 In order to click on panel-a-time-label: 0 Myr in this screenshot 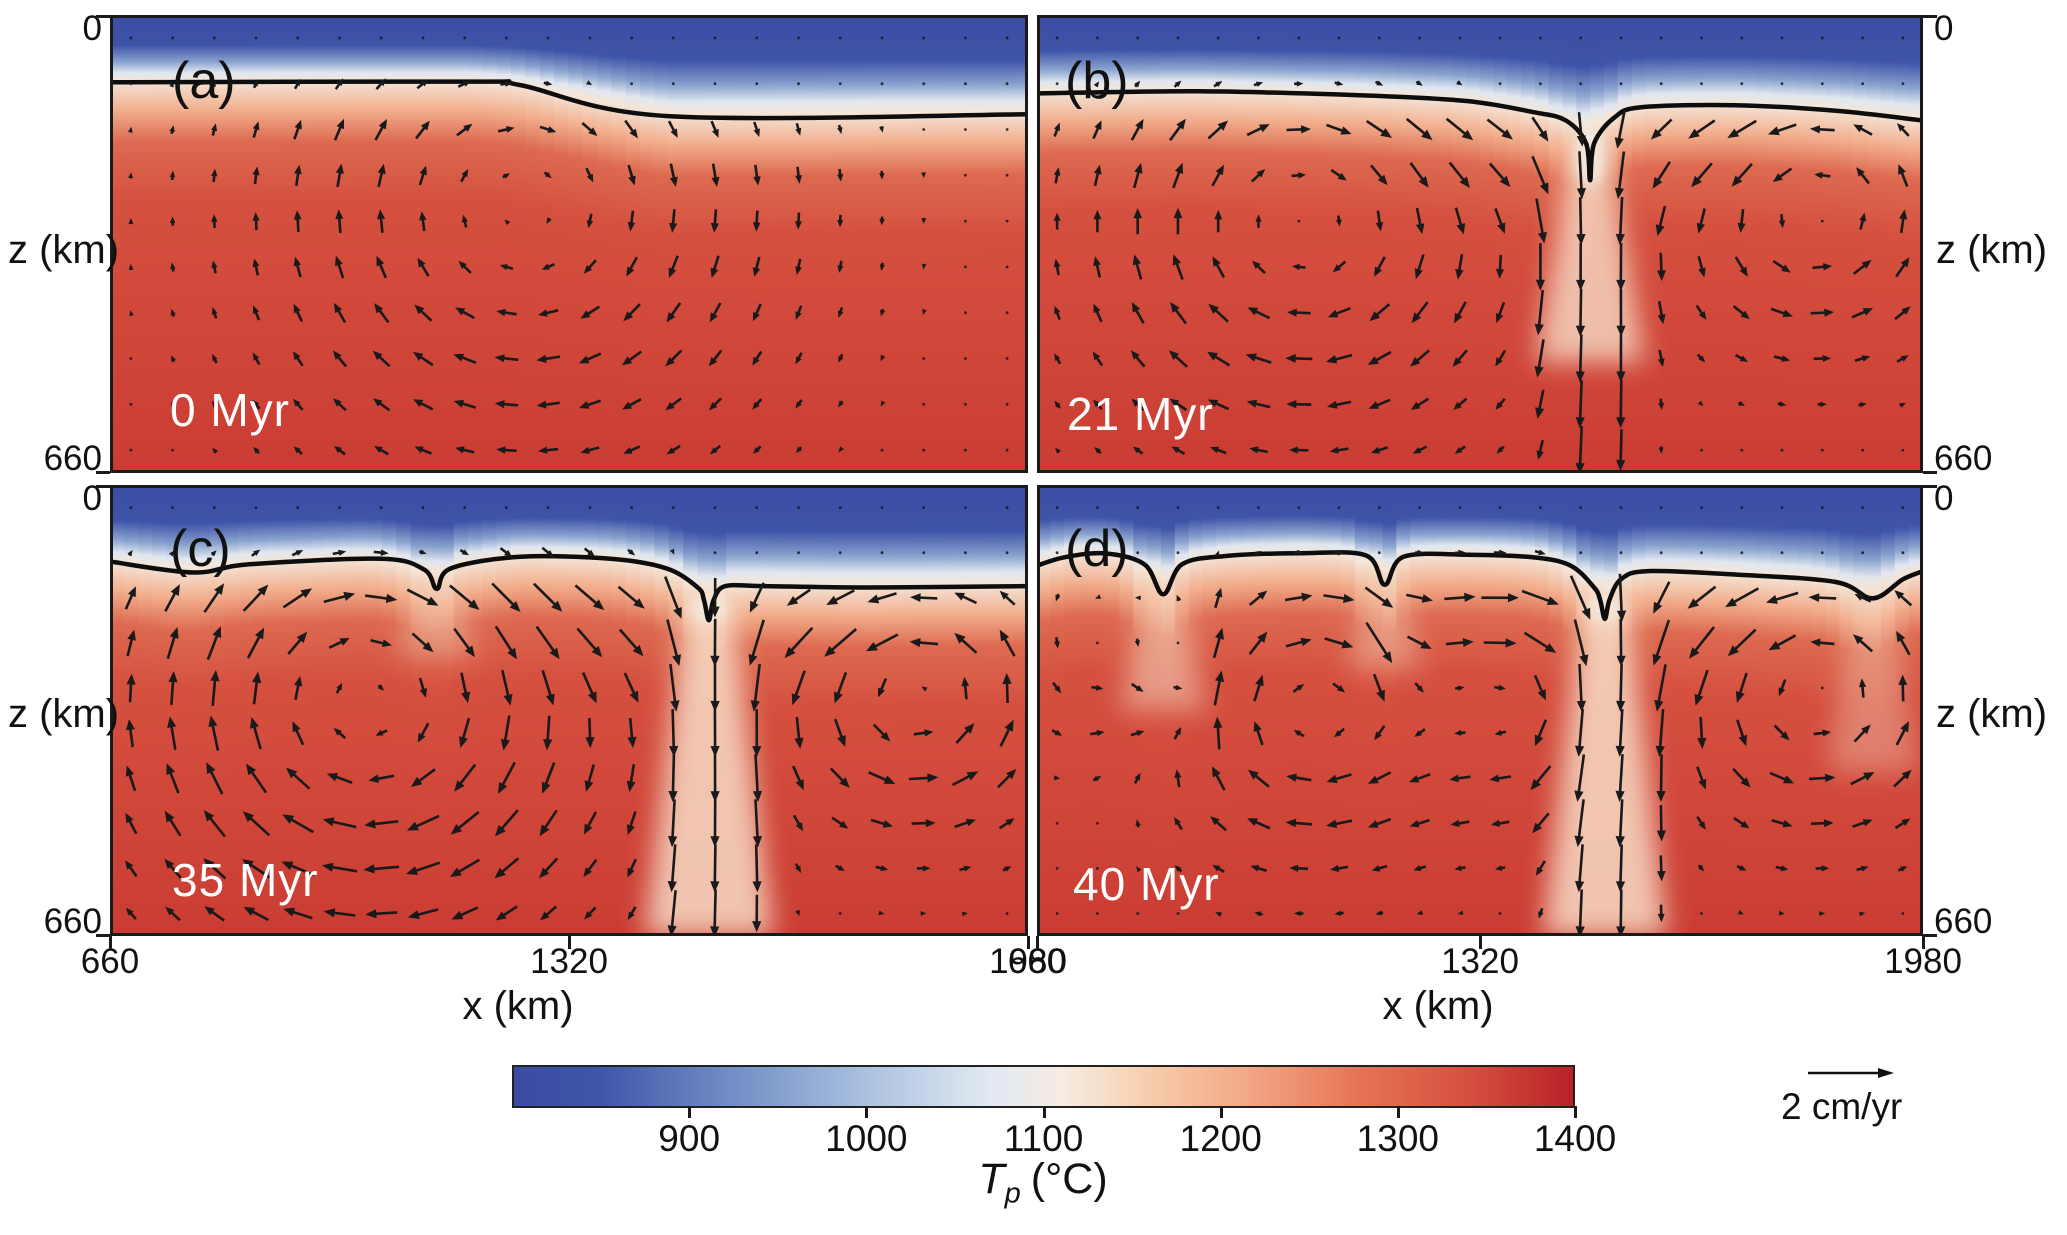, I will do `click(230, 410)`.